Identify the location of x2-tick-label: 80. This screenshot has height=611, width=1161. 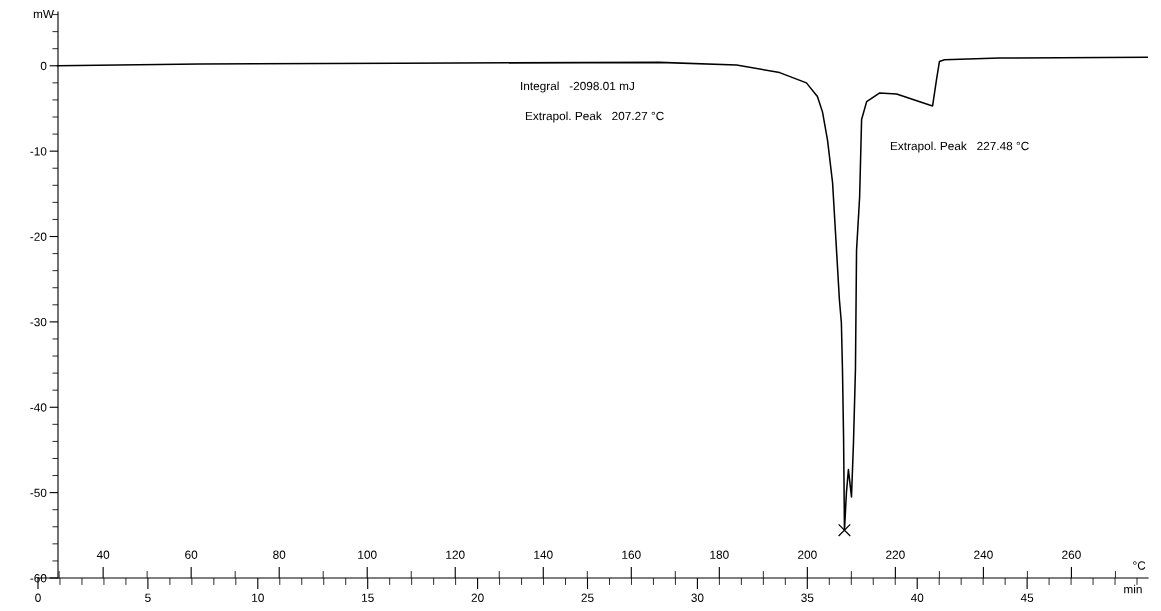
(279, 554).